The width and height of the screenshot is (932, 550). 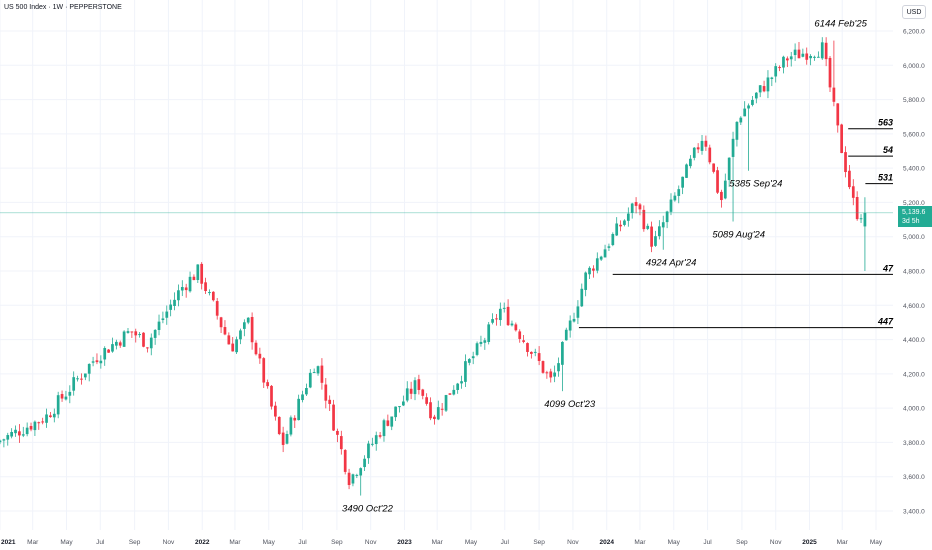 What do you see at coordinates (914, 512) in the screenshot?
I see `y-tick-label: 3,400.0` at bounding box center [914, 512].